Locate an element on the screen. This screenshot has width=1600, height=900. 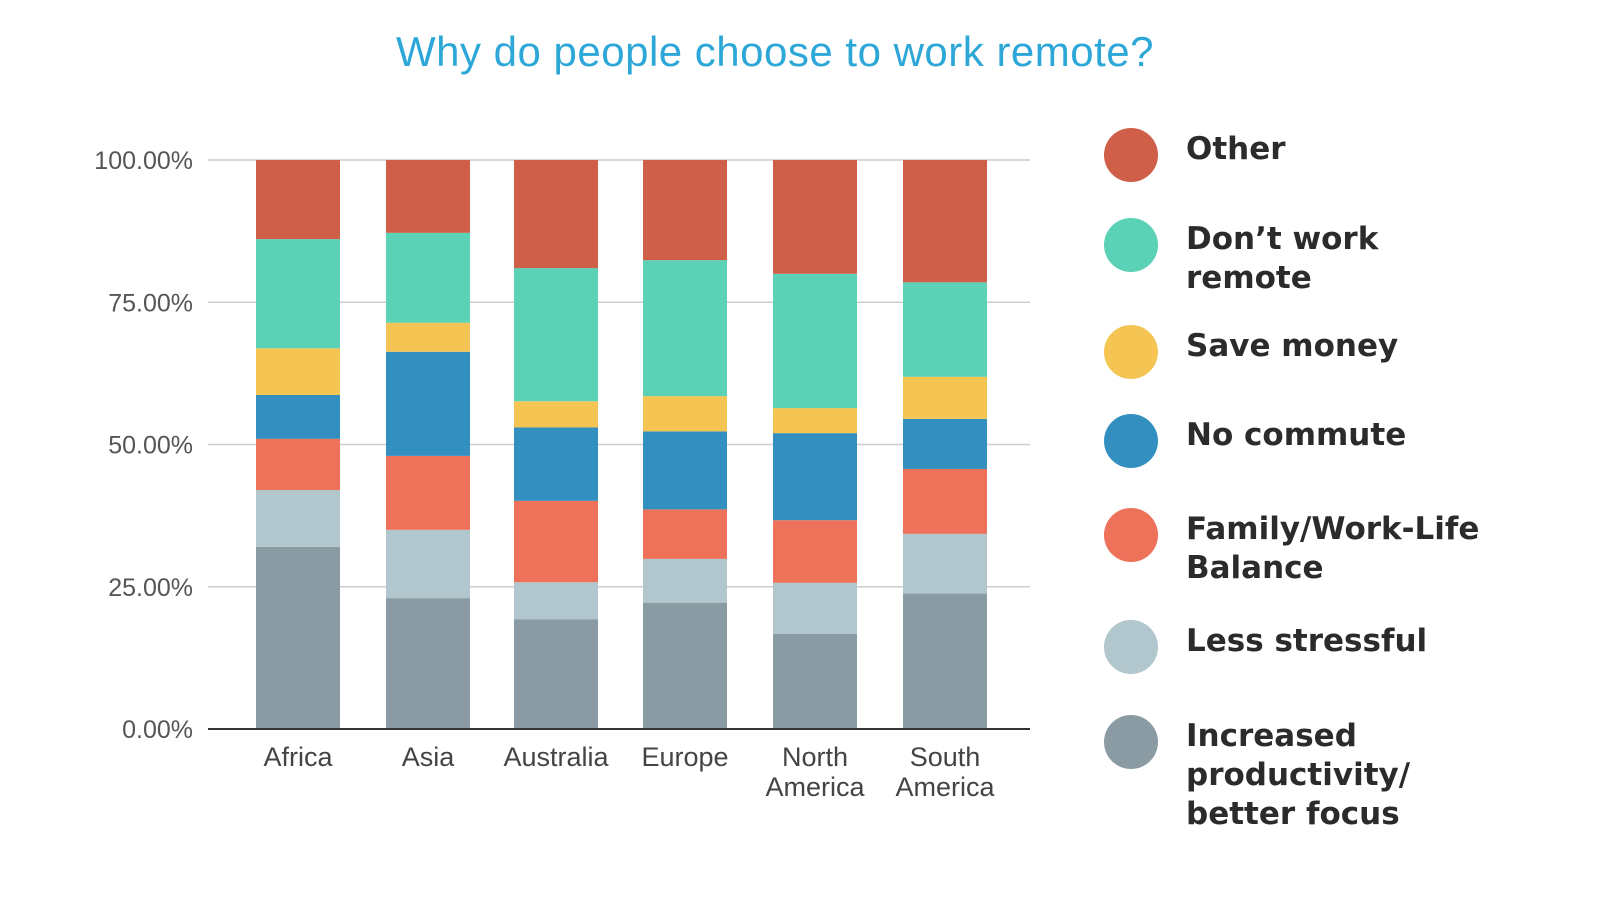
chart-title: Why do people choose to work remote? is located at coordinates (775, 51).